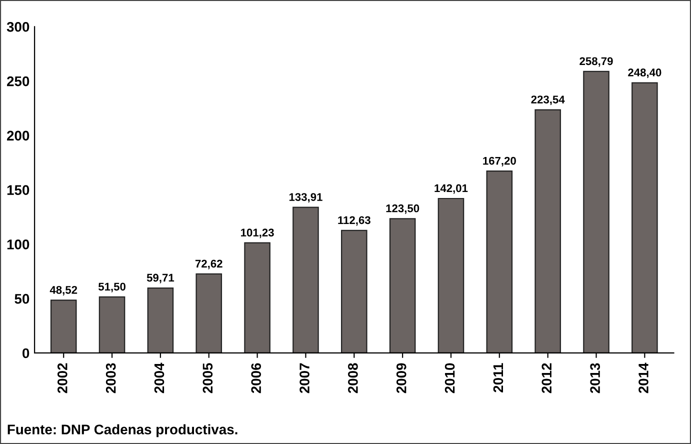  Describe the element at coordinates (354, 221) in the screenshot. I see `data-label: 112,63` at that location.